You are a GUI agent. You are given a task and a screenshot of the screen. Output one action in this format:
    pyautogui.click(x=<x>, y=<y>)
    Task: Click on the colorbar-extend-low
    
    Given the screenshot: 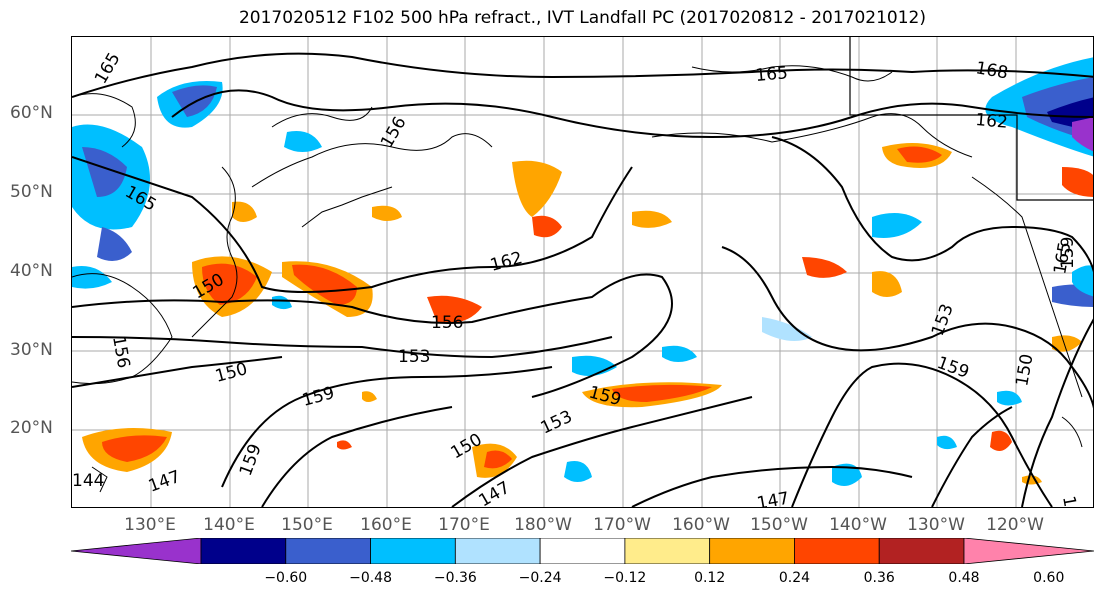 What is the action you would take?
    pyautogui.click(x=136, y=551)
    